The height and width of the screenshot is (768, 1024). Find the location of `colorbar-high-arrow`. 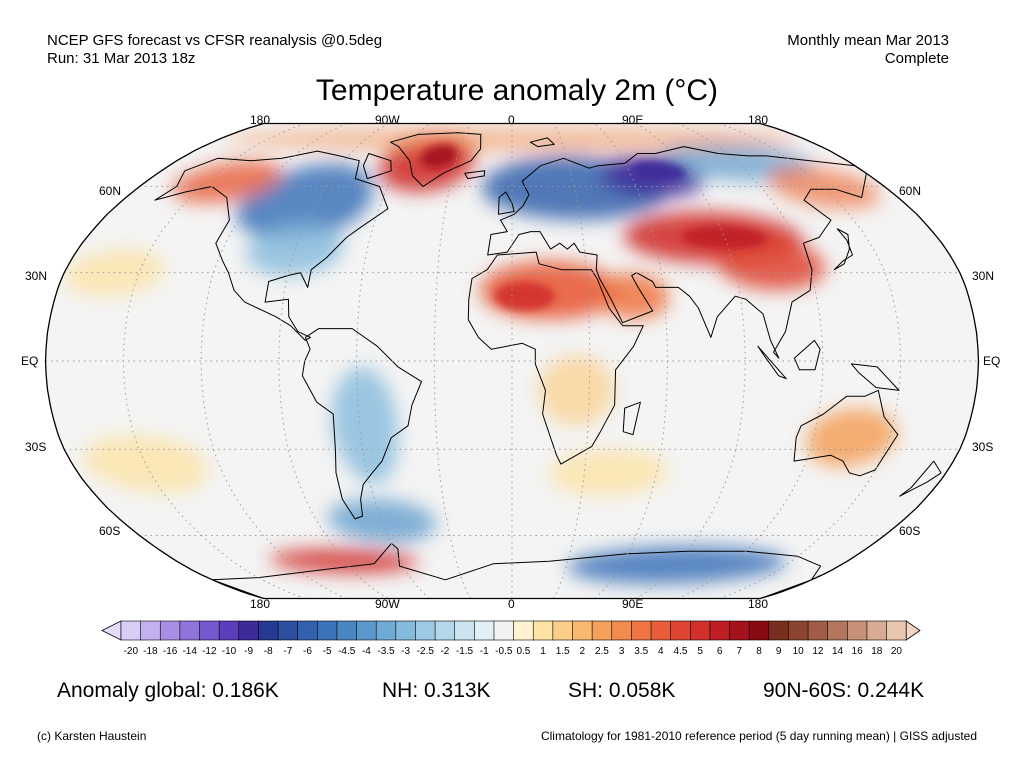

colorbar-high-arrow is located at coordinates (913, 630).